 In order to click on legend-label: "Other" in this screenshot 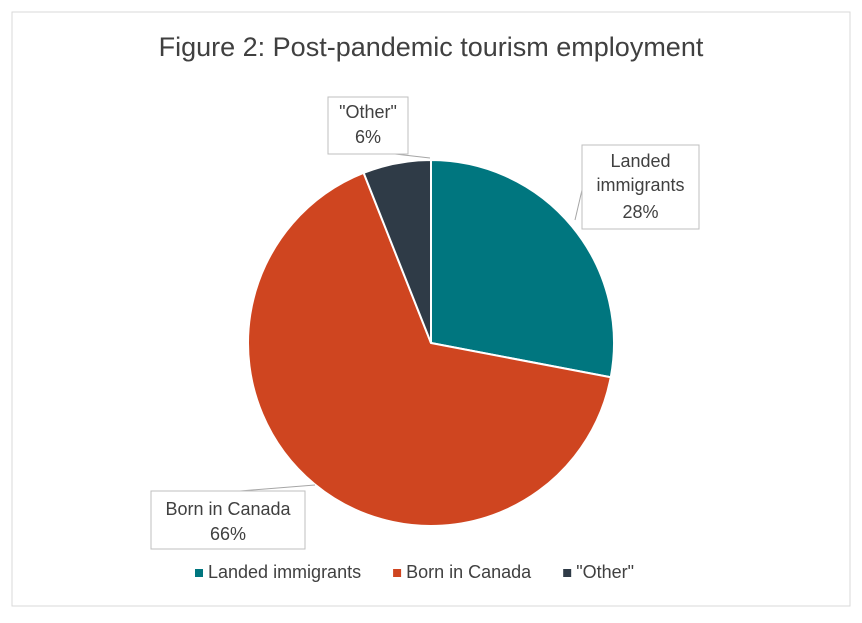, I will do `click(605, 572)`.